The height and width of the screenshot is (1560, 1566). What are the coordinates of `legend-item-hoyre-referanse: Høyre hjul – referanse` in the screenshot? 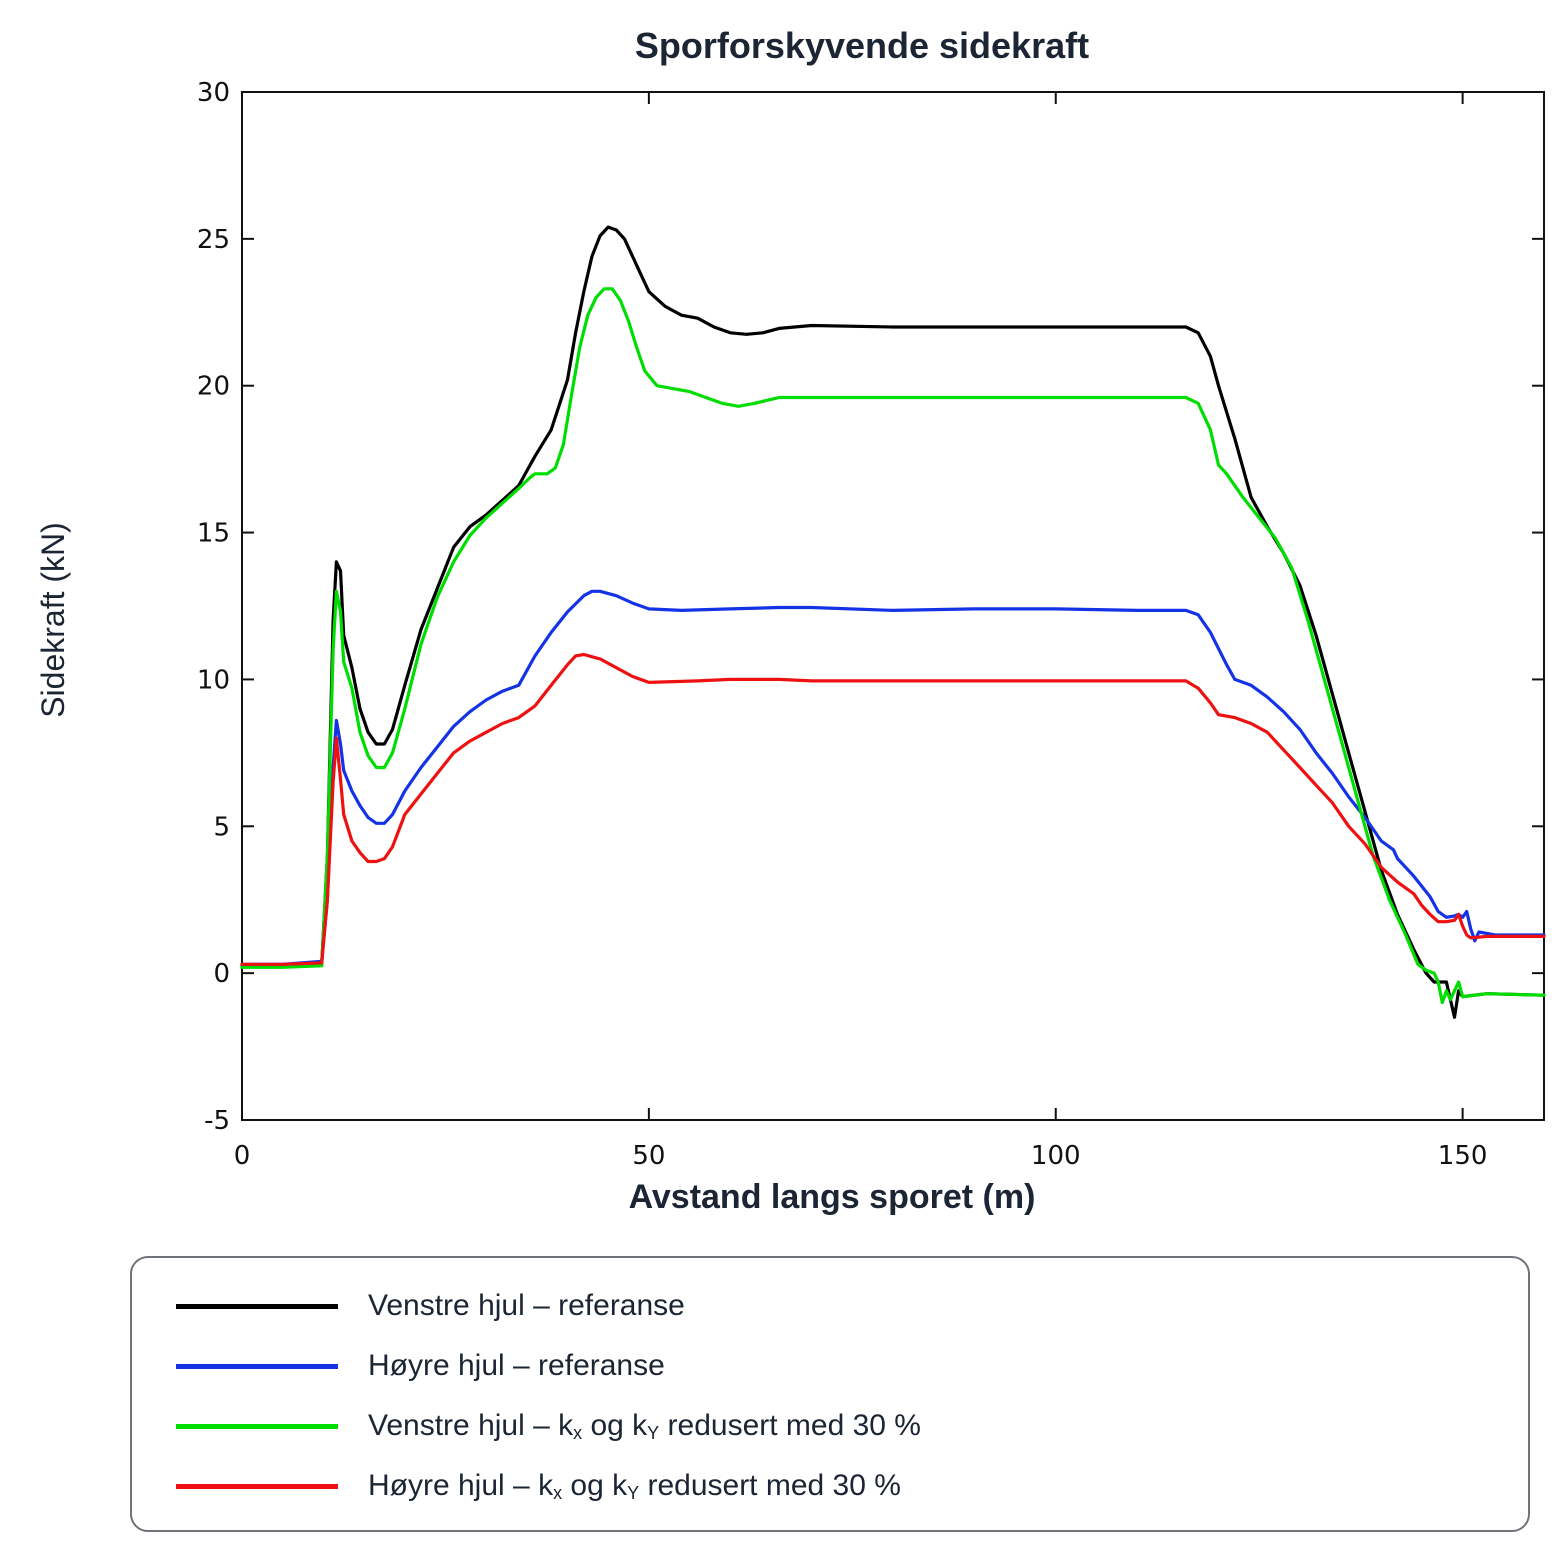 It's located at (420, 1366).